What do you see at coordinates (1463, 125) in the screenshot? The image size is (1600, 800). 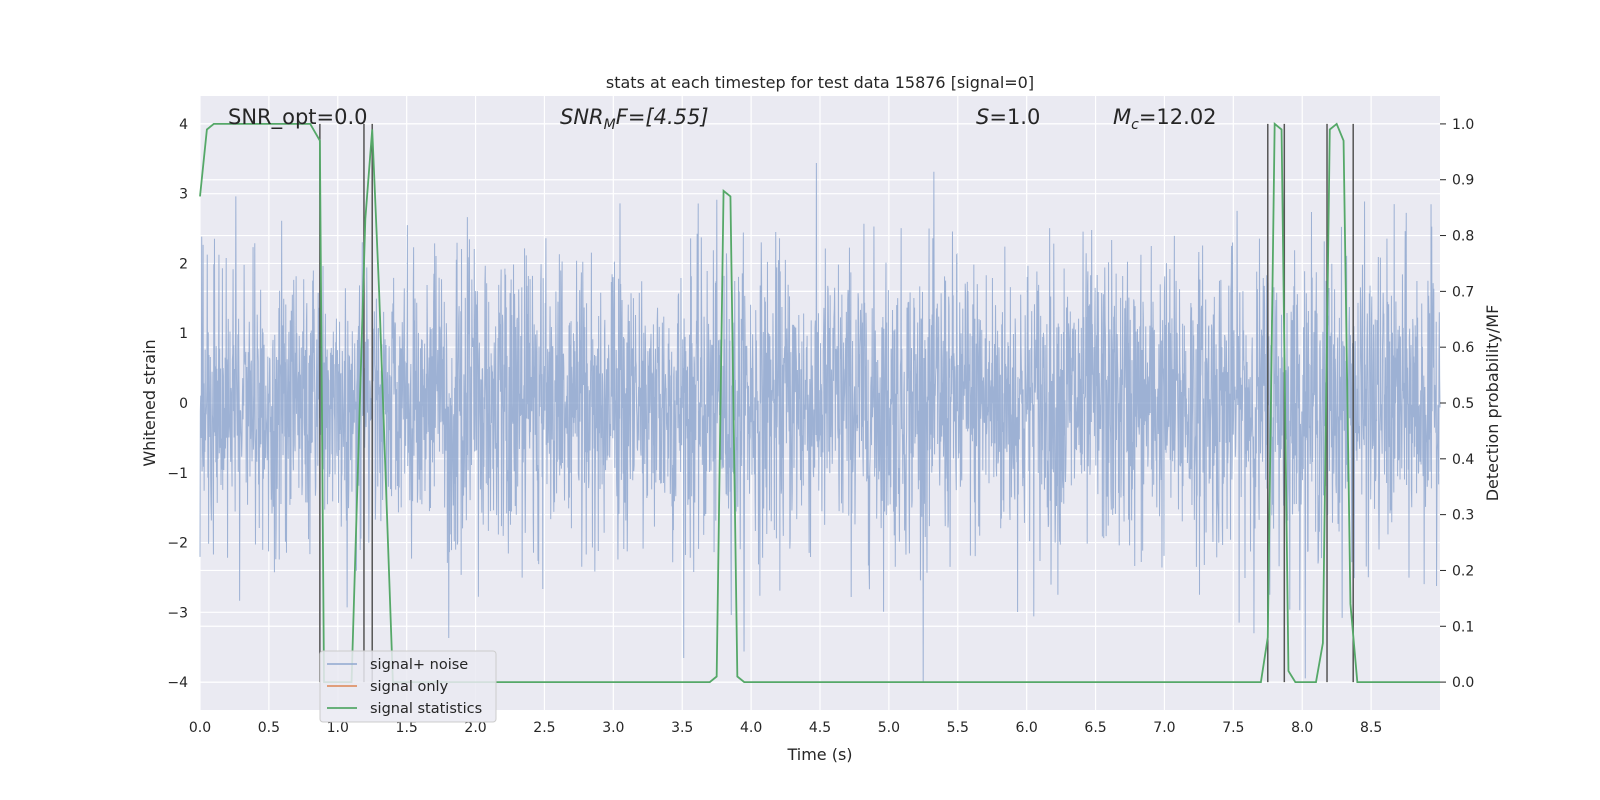 I see `y-right-tick-10: 1.0` at bounding box center [1463, 125].